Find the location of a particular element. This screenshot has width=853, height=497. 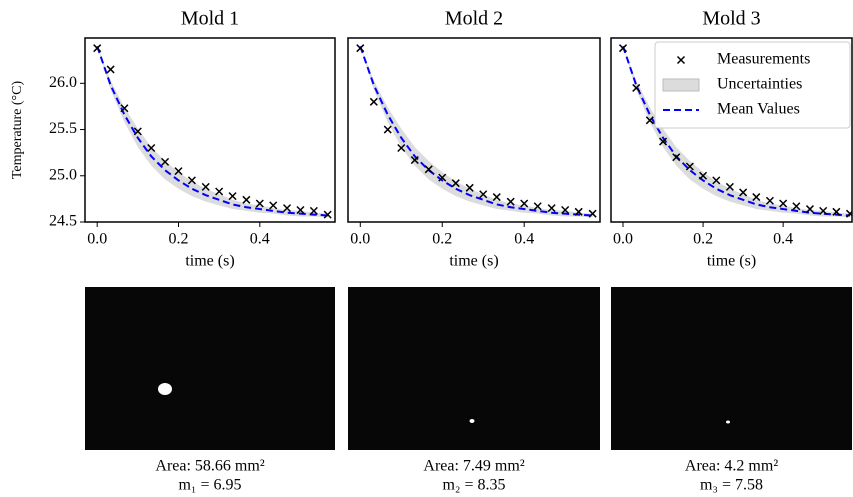

y-tick-label: 26.0 is located at coordinates (63, 82).